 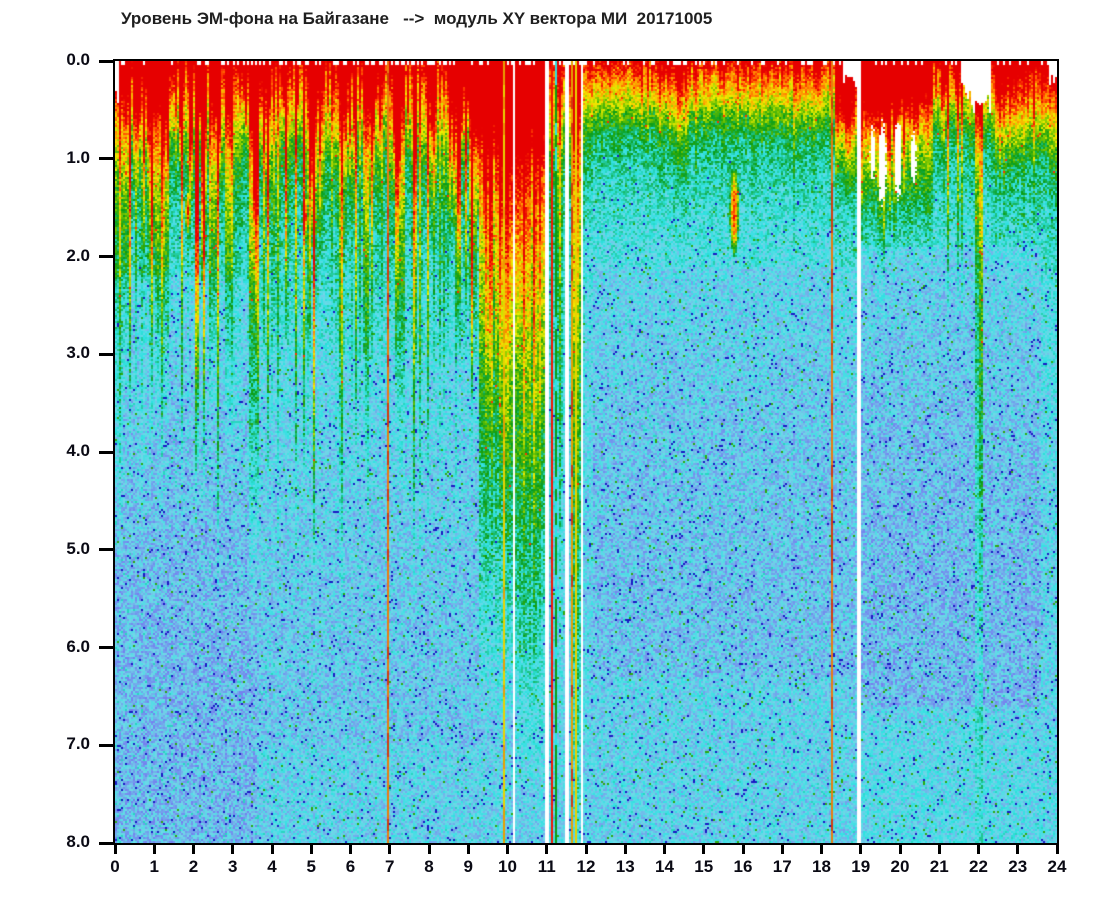 What do you see at coordinates (468, 866) in the screenshot?
I see `x-axis-tick-label: 9` at bounding box center [468, 866].